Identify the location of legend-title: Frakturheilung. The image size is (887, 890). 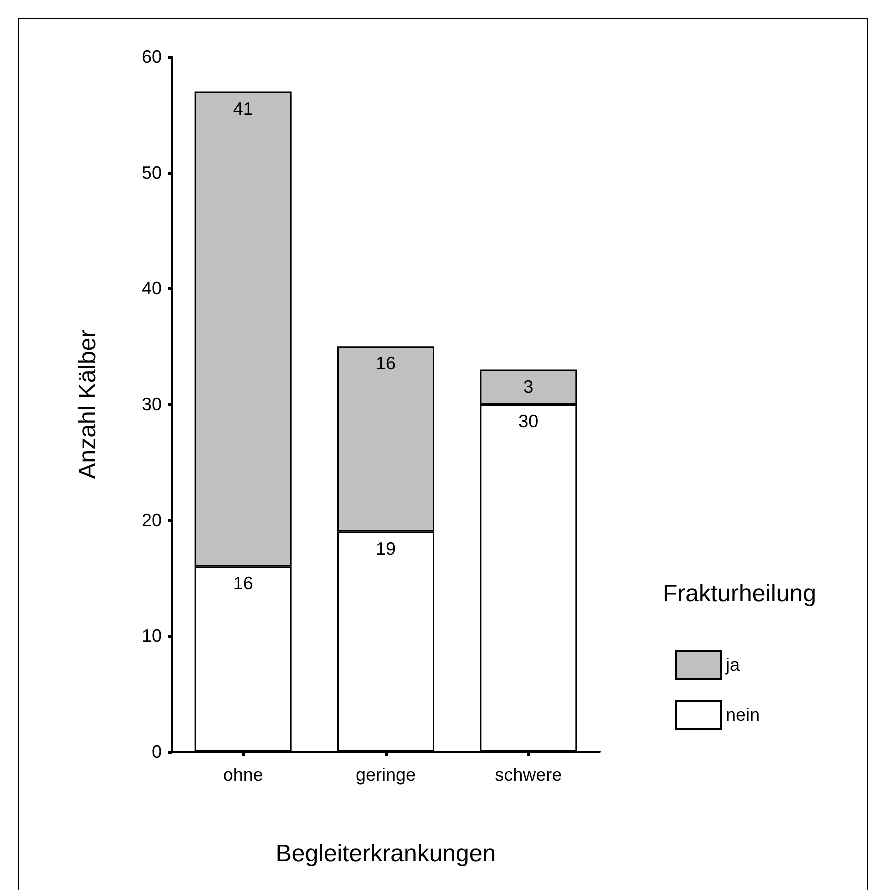
(739, 594).